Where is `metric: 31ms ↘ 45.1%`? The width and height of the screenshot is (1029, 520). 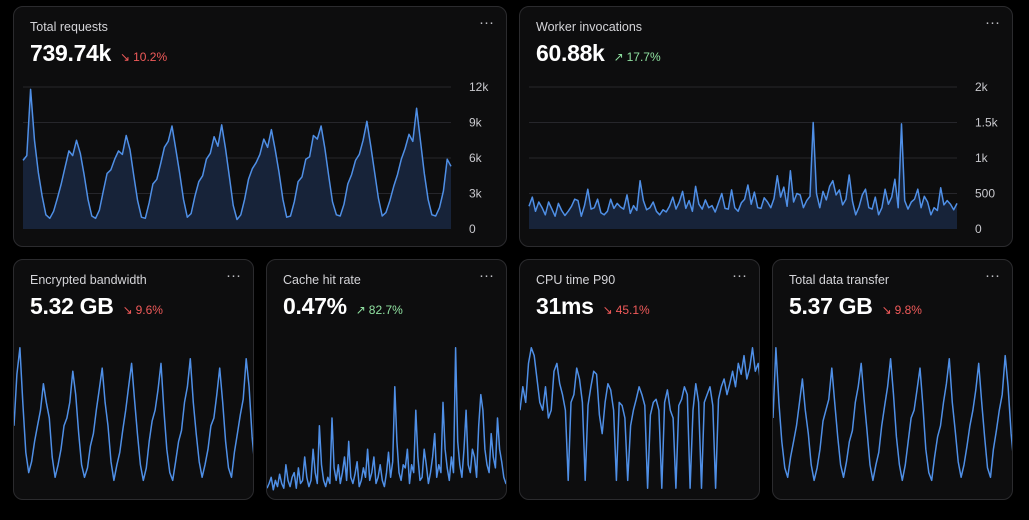 metric: 31ms ↘ 45.1% is located at coordinates (593, 306).